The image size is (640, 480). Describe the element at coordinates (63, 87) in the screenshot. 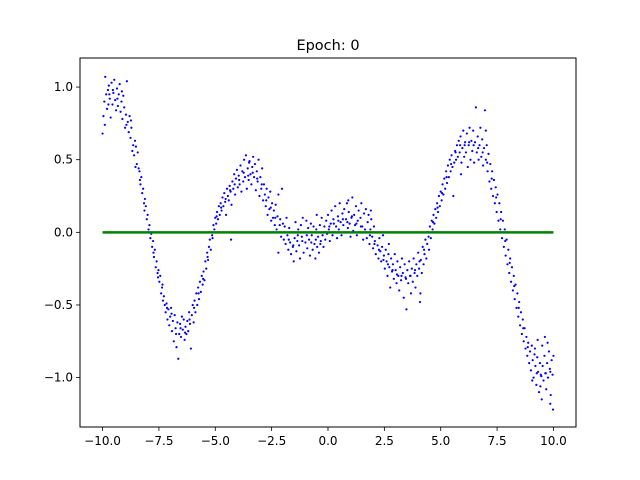

I see `y-tick-label: 1.0` at that location.